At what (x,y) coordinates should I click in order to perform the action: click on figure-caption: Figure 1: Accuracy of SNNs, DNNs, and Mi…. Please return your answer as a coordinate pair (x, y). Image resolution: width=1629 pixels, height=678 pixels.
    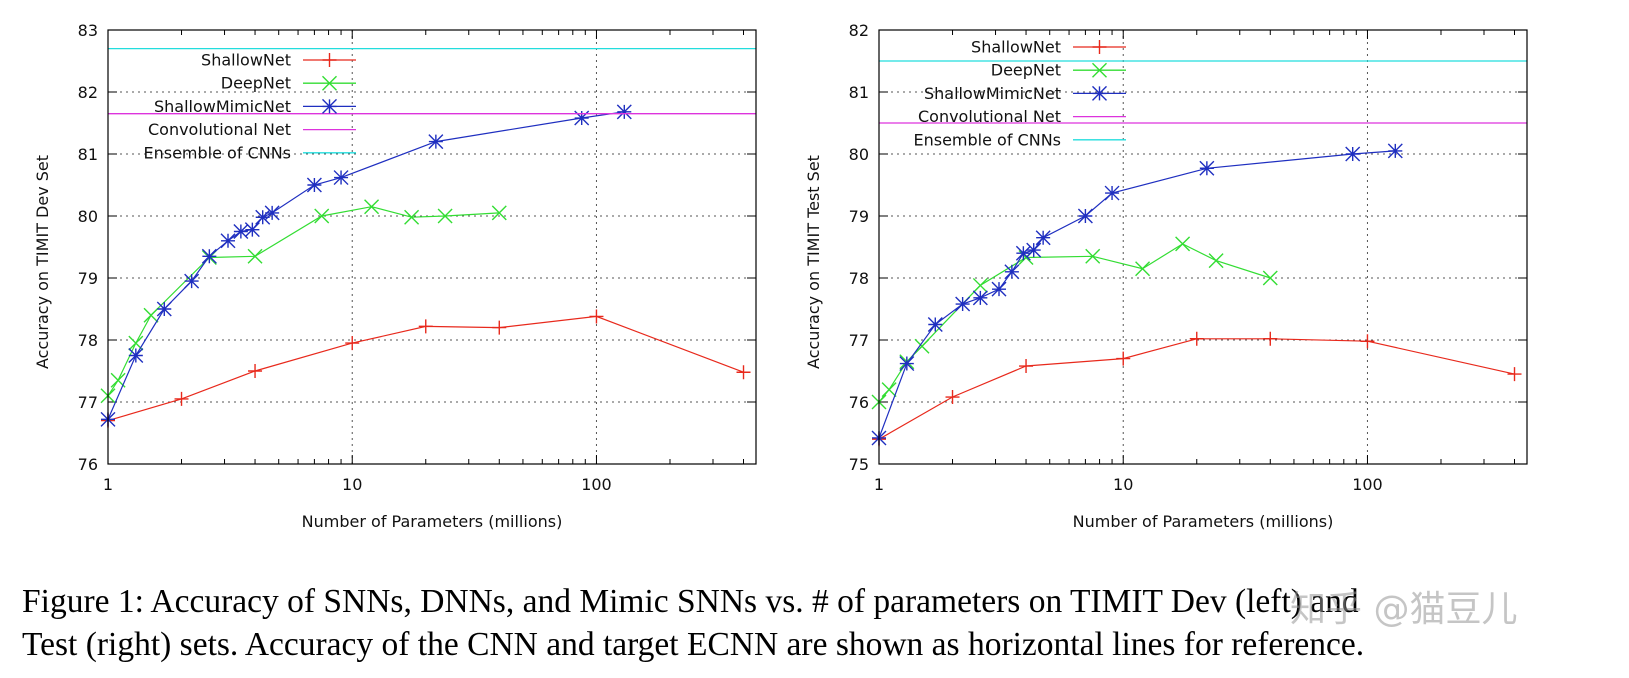
    Looking at the image, I should click on (817, 623).